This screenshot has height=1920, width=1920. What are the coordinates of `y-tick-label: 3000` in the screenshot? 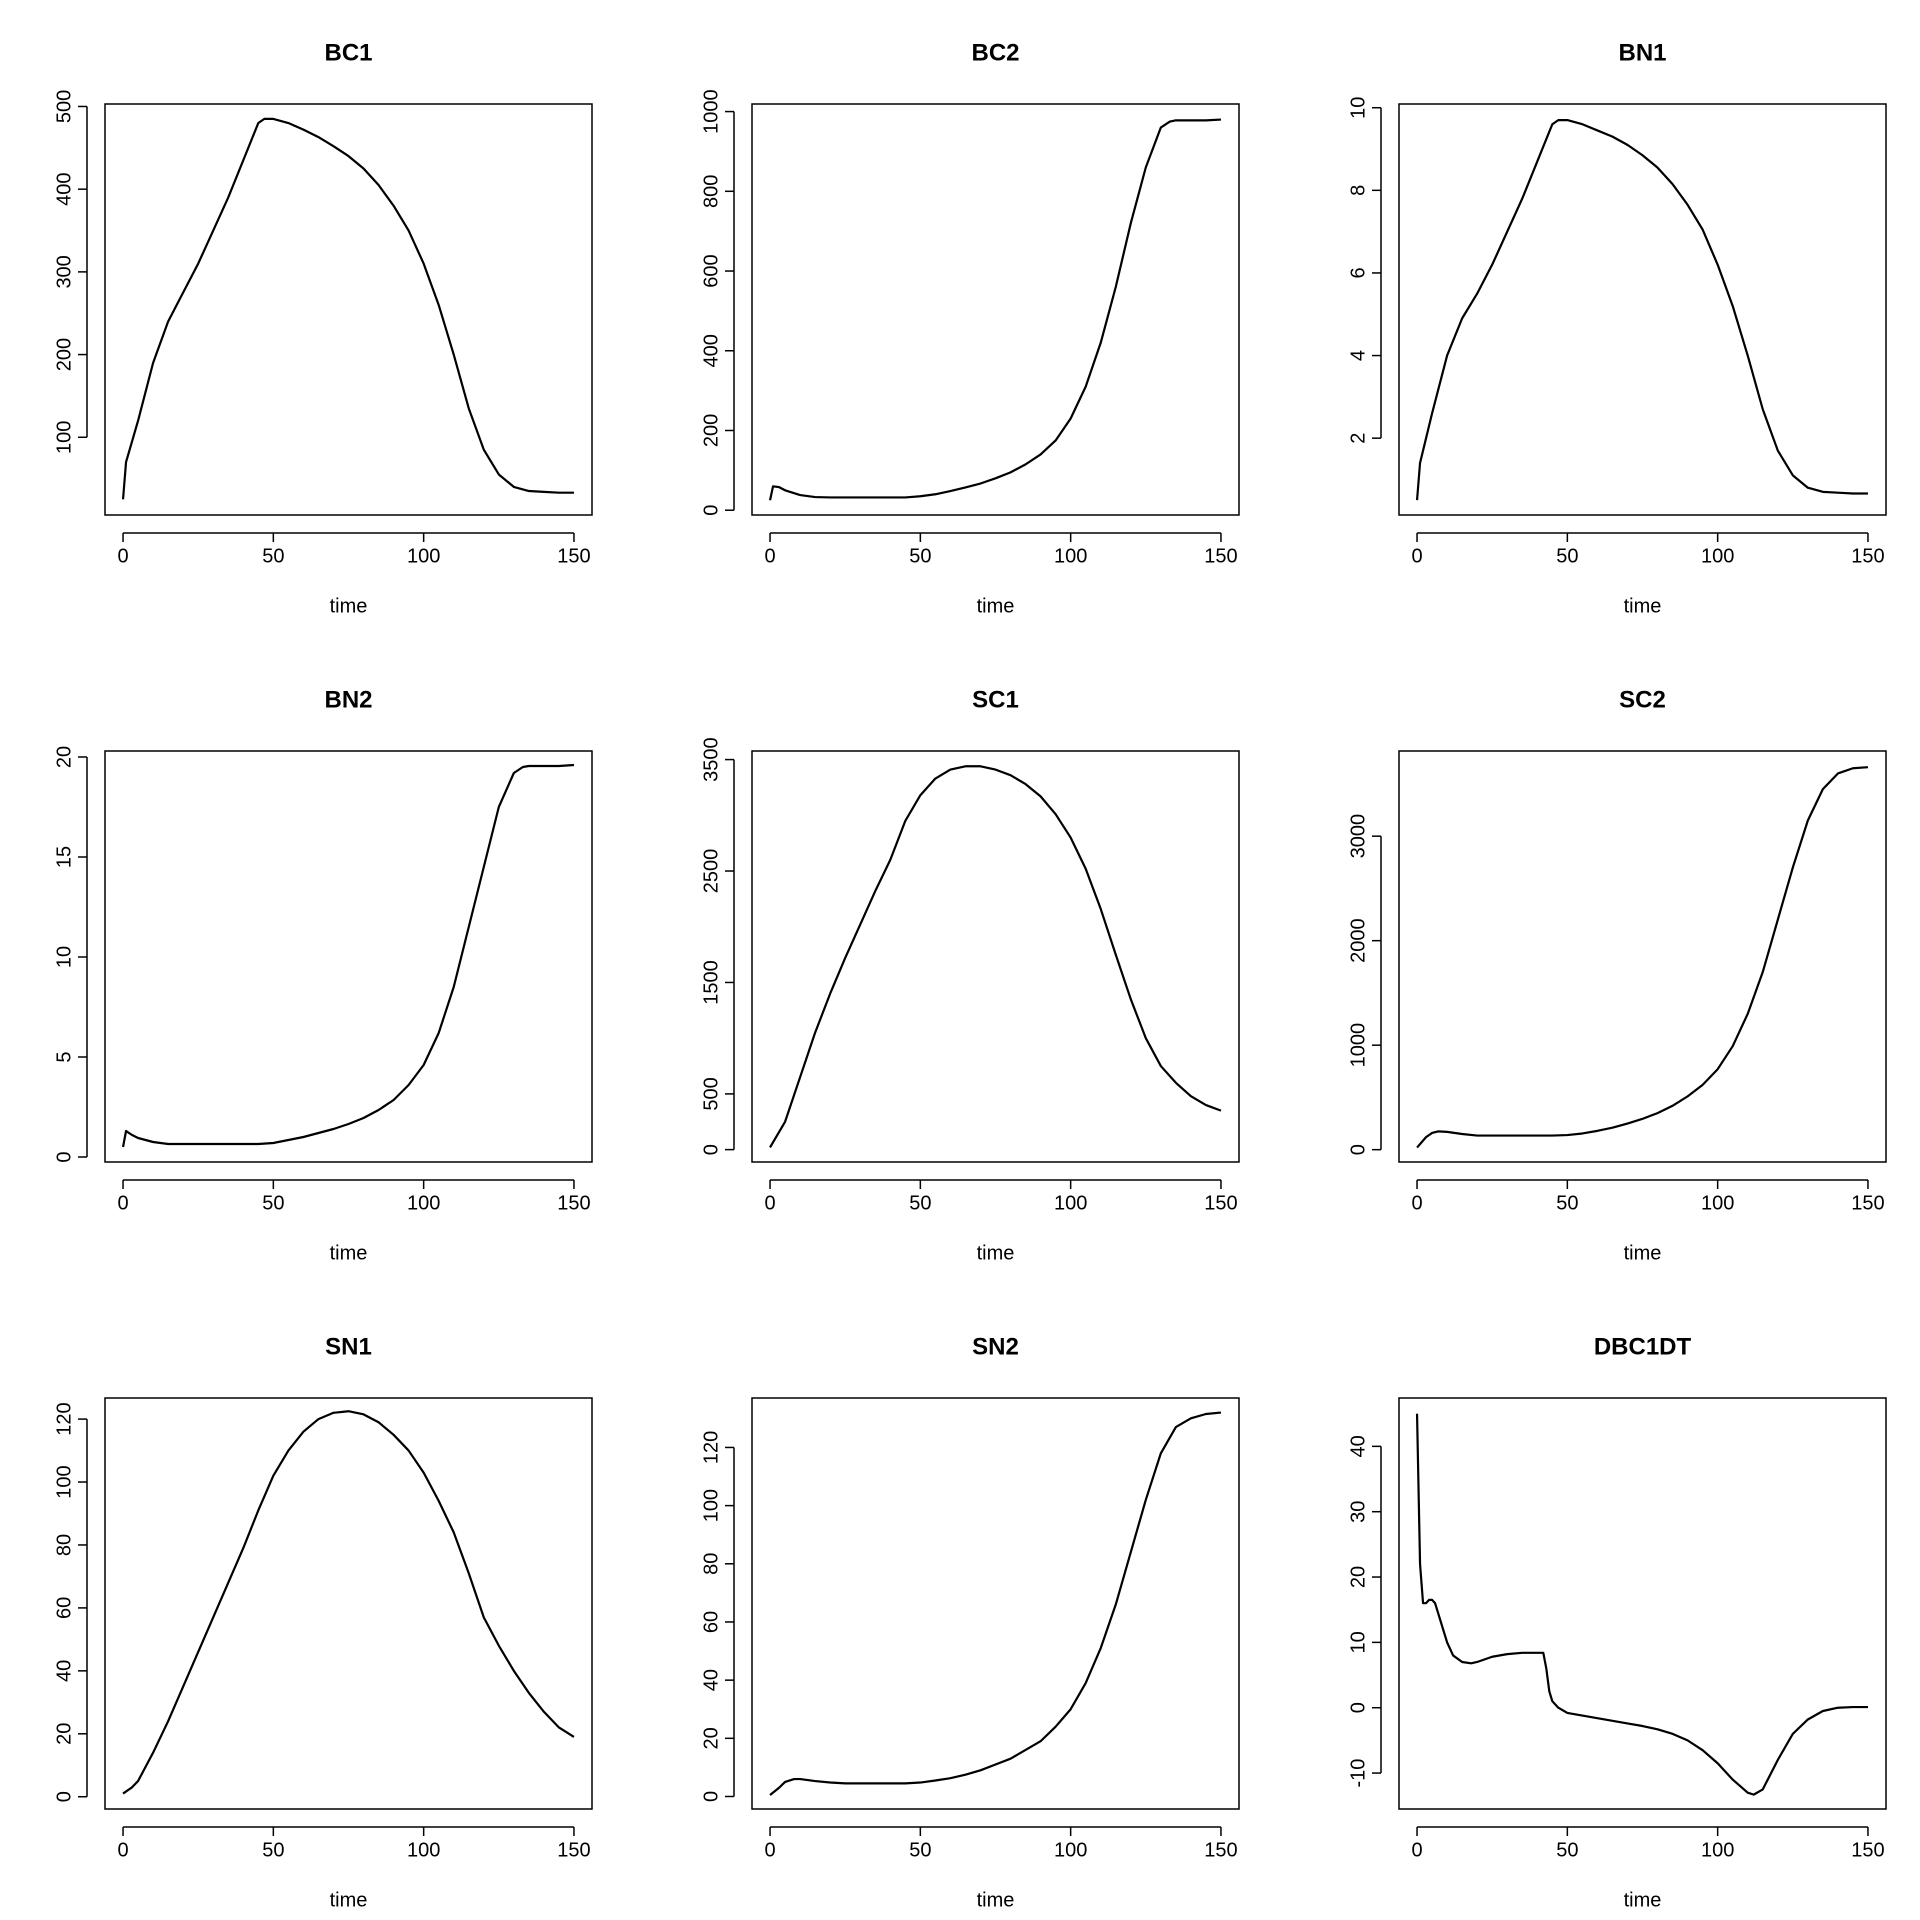 It's located at (1358, 836).